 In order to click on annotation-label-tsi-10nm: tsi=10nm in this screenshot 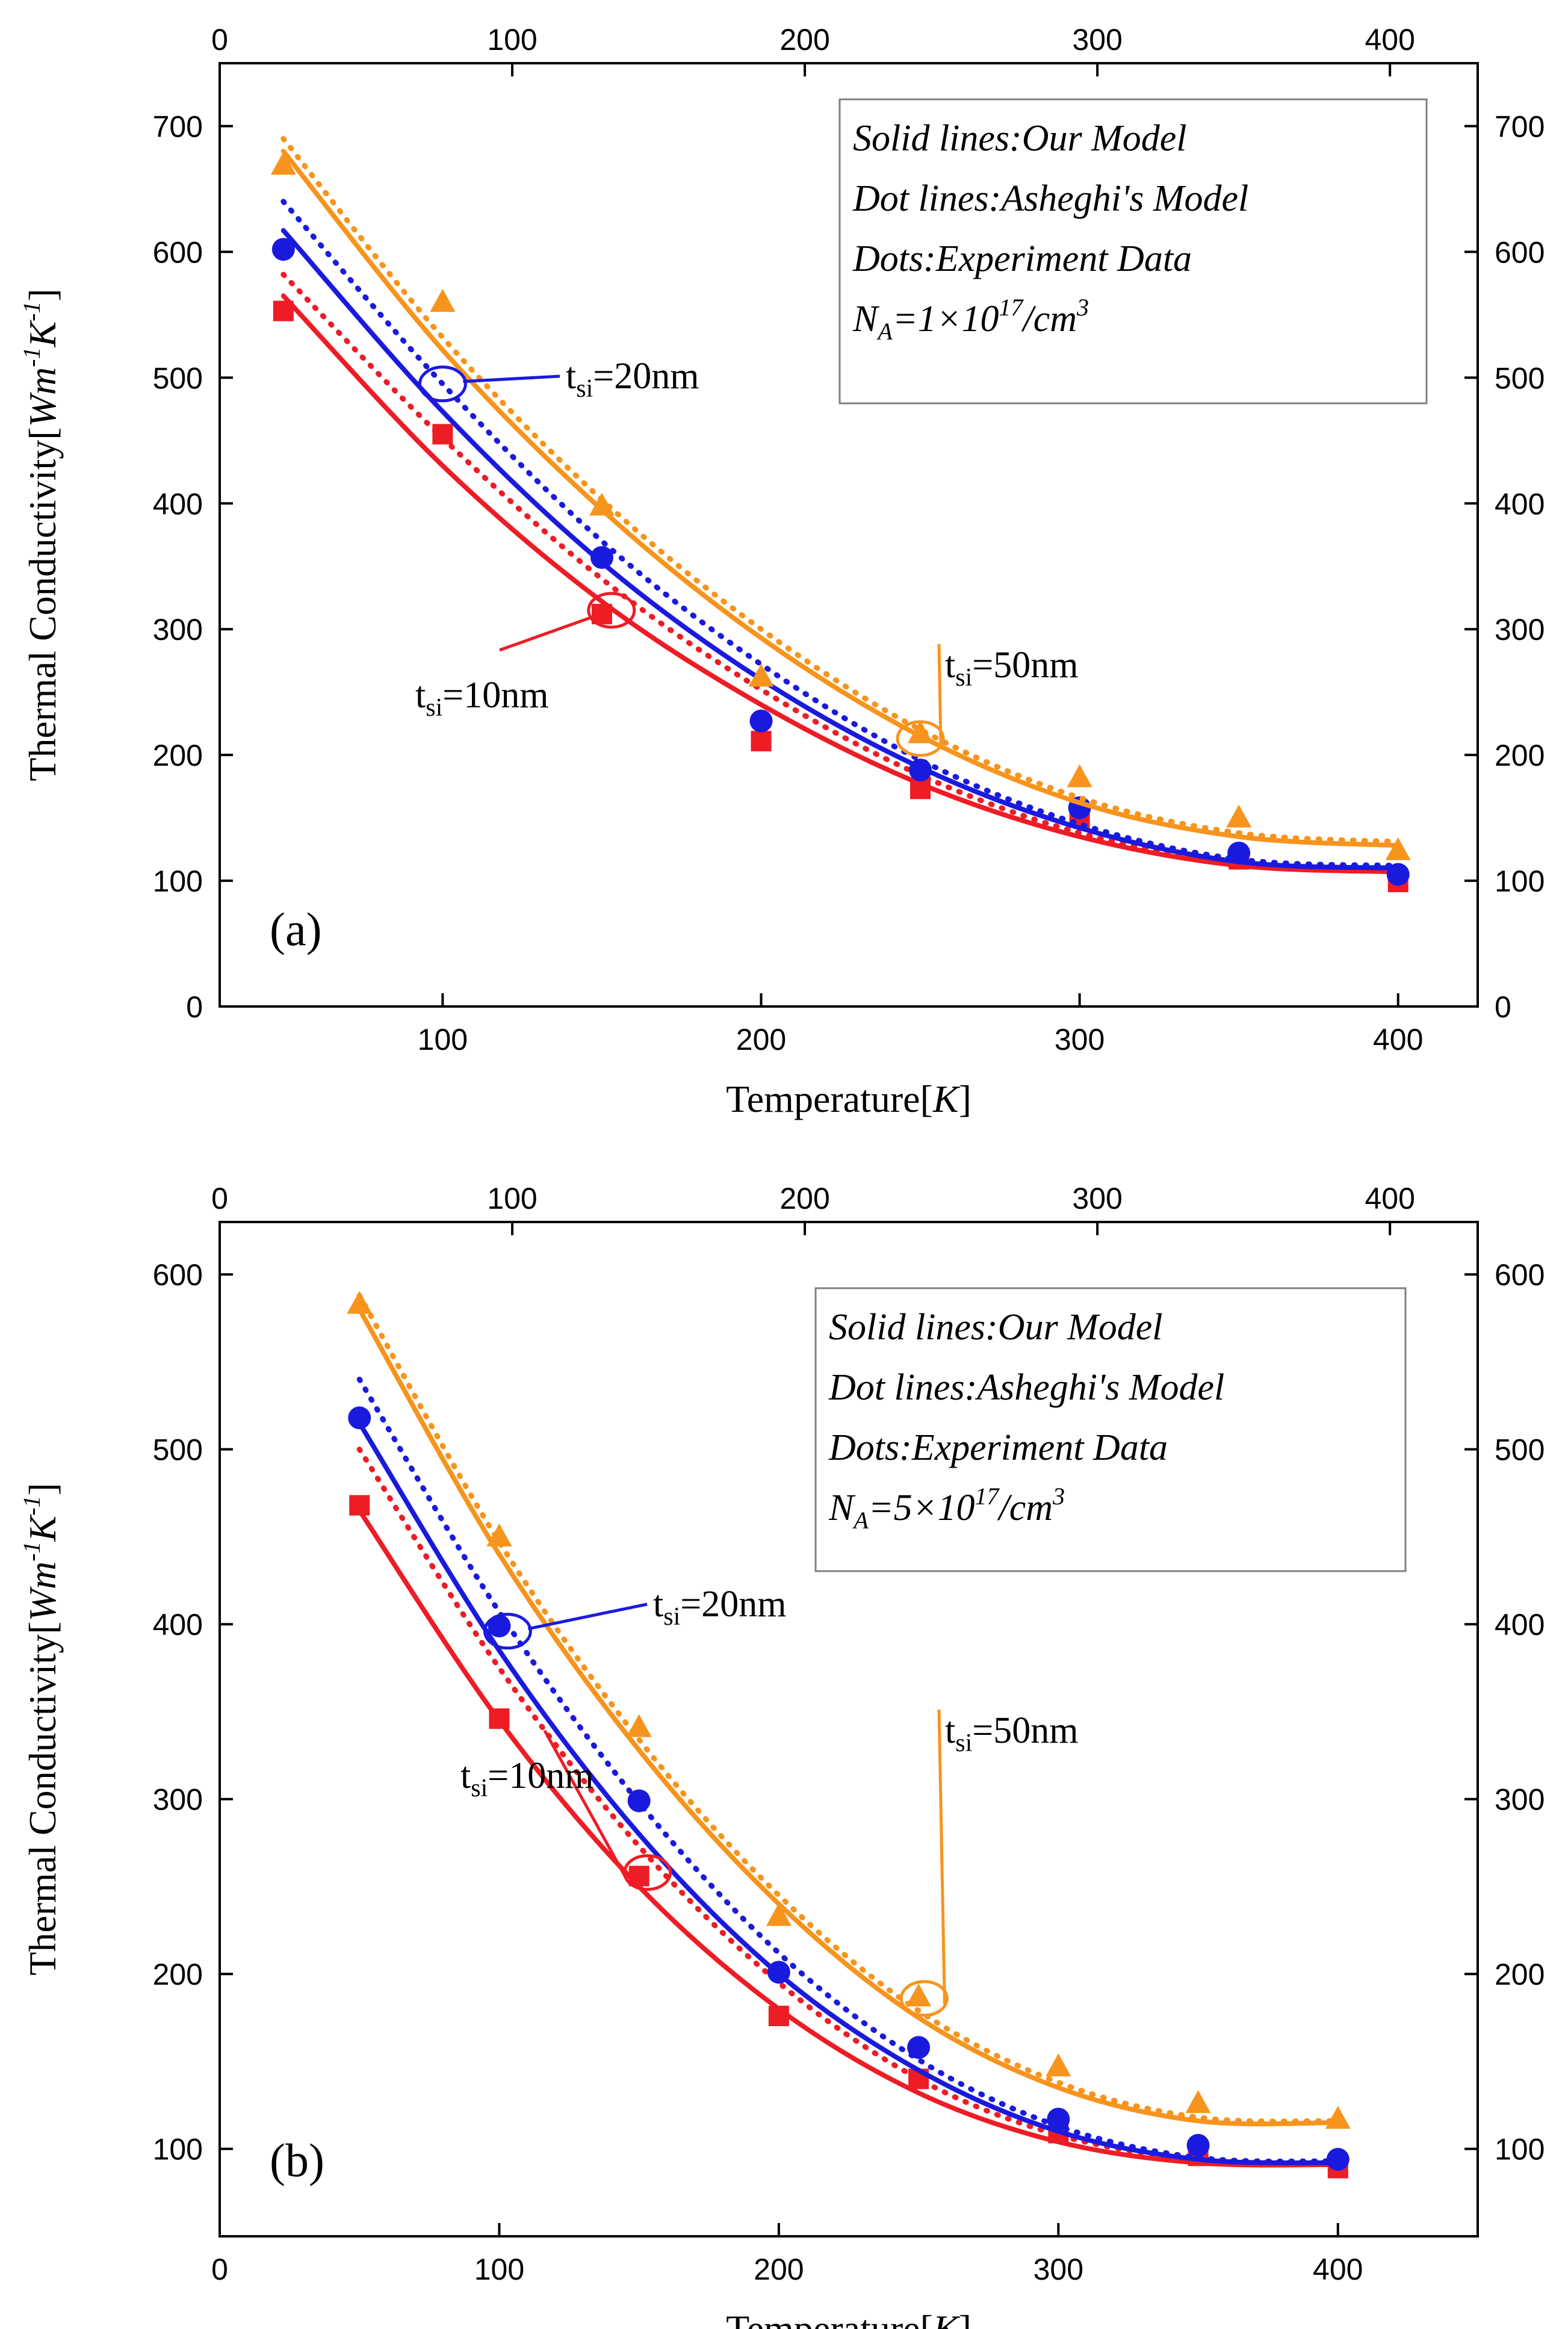, I will do `click(526, 1778)`.